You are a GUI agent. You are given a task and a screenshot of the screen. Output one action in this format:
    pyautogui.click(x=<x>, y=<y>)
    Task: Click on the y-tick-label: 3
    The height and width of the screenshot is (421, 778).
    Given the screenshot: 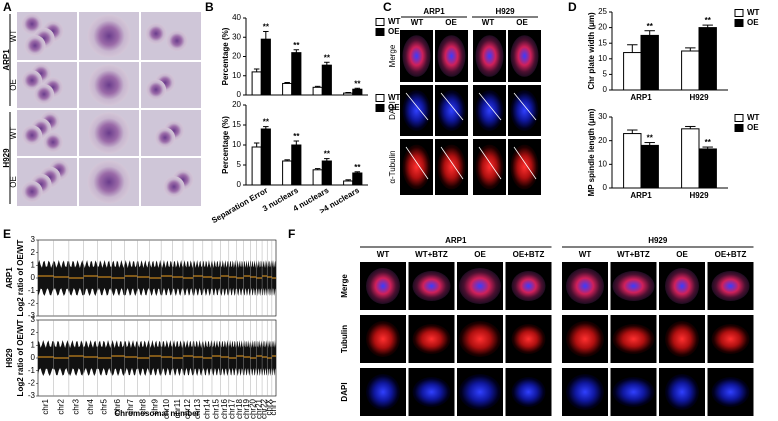 What is the action you would take?
    pyautogui.click(x=33, y=319)
    